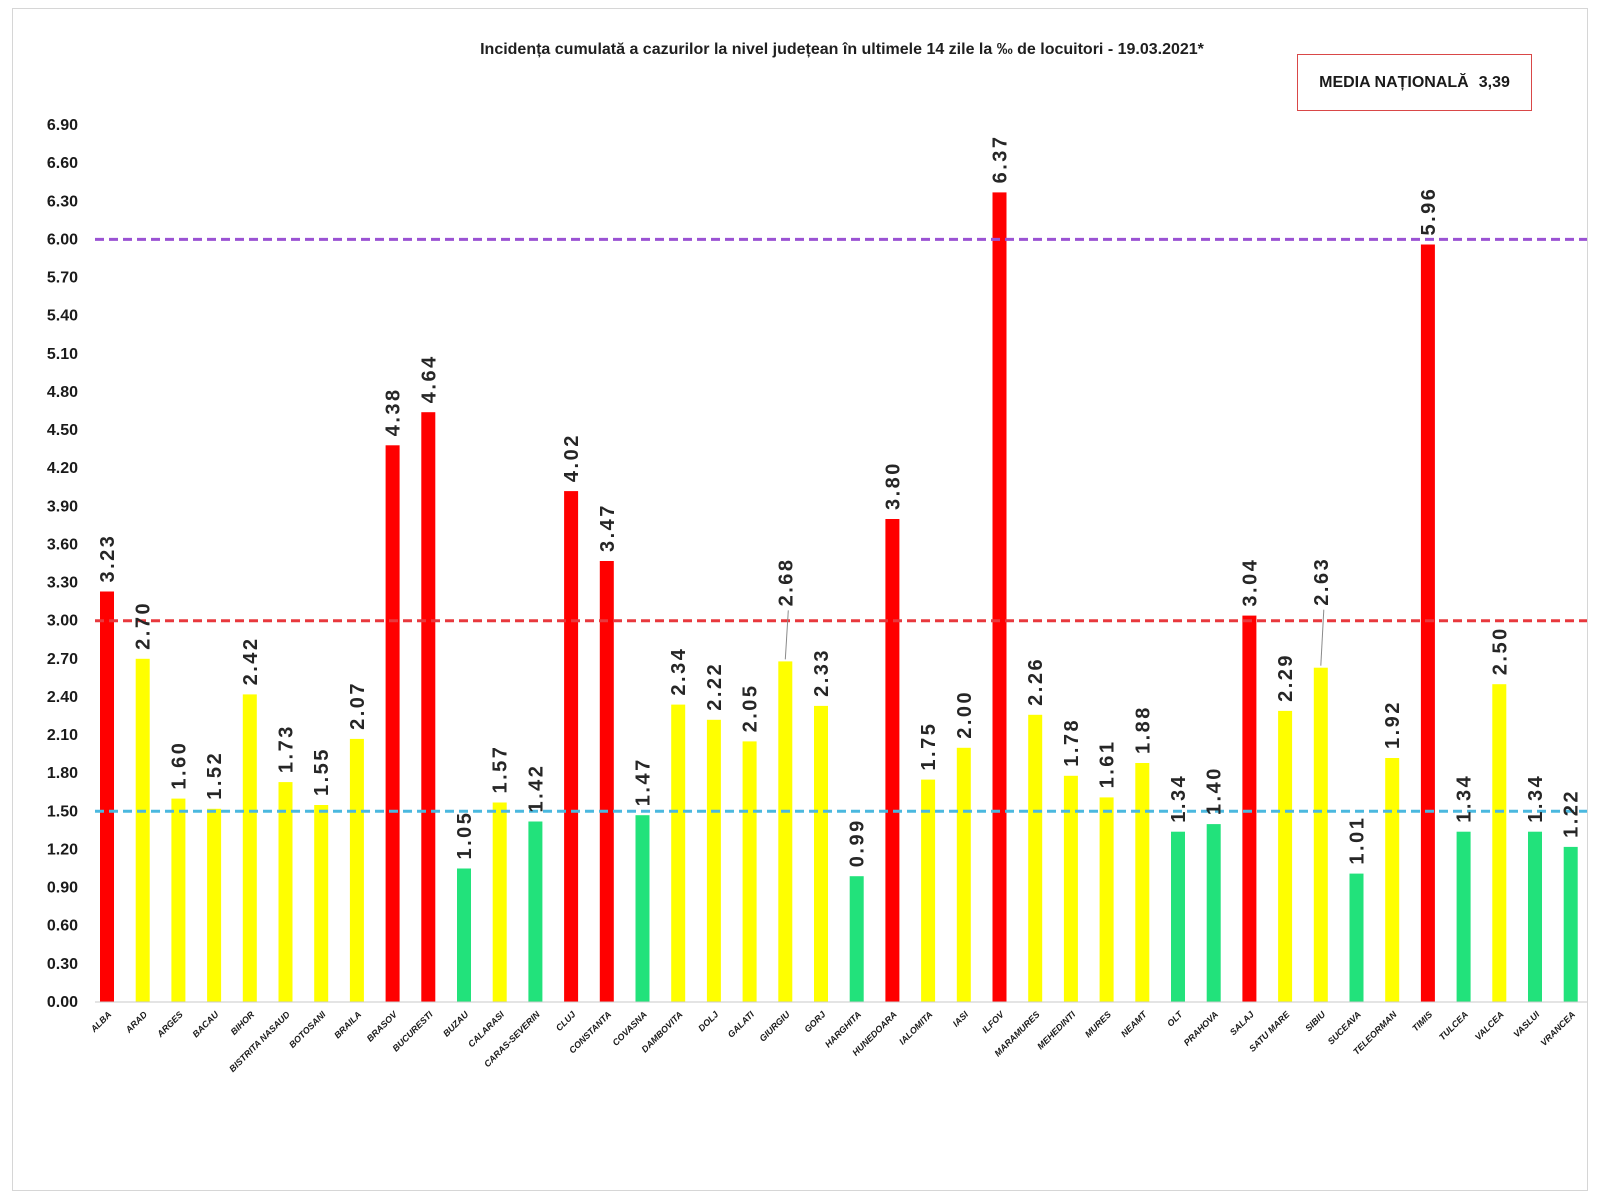 This screenshot has height=1200, width=1600. Describe the element at coordinates (644, 781) in the screenshot. I see `value-label-covasna: 1.47` at that location.